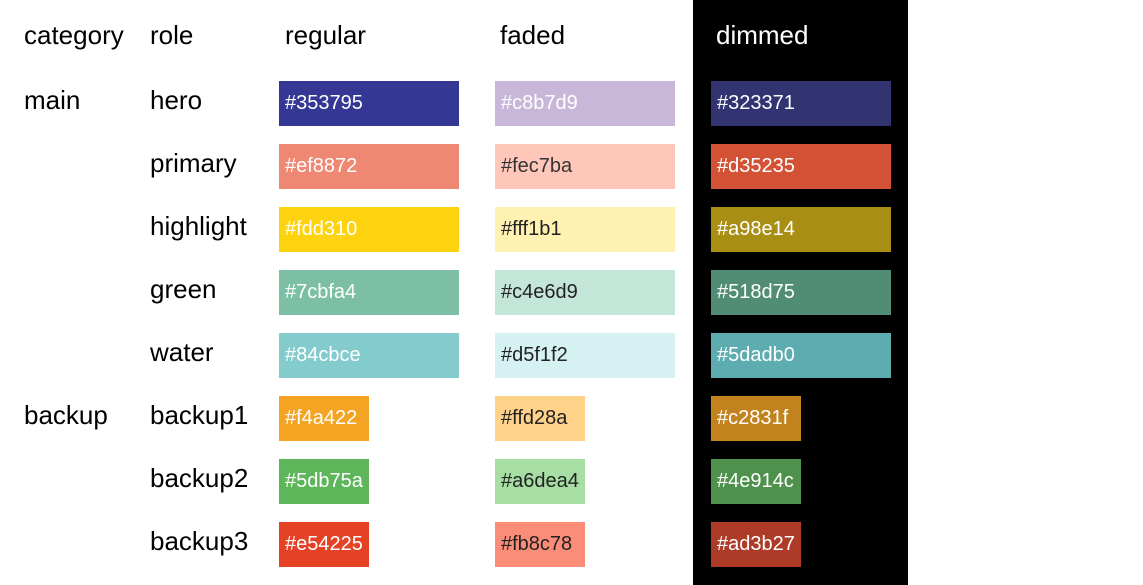  I want to click on header-regular: regular, so click(325, 35).